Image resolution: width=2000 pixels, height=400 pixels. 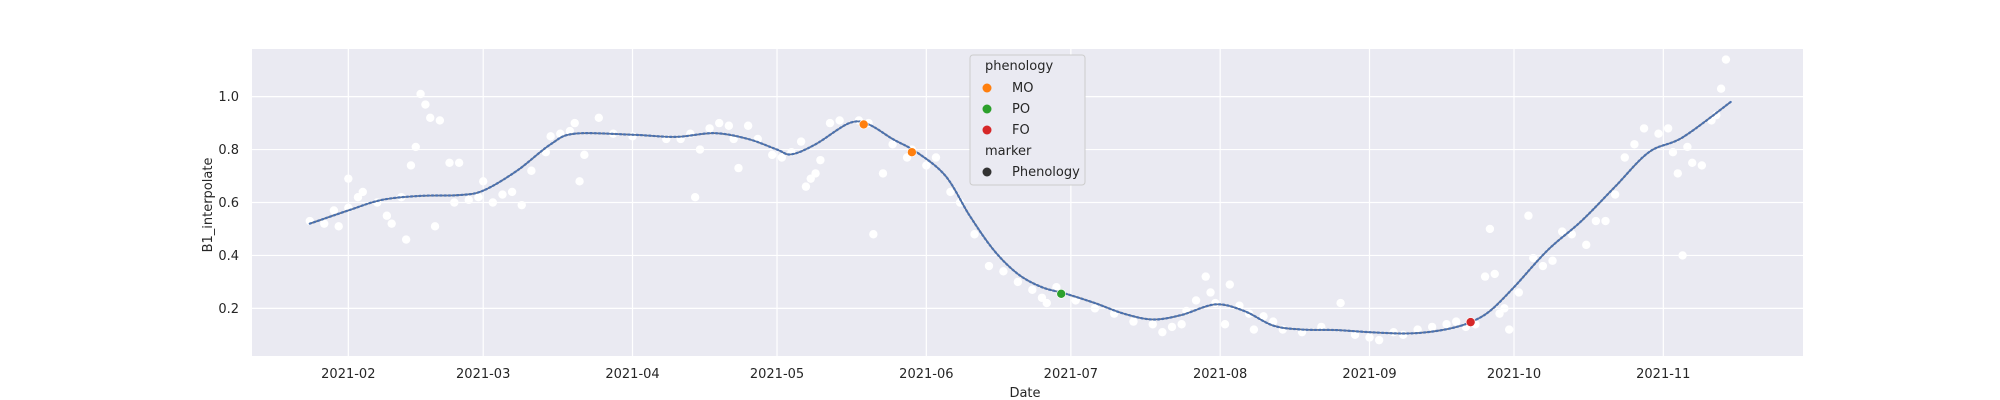 What do you see at coordinates (1022, 88) in the screenshot?
I see `legend-label-mo: MO` at bounding box center [1022, 88].